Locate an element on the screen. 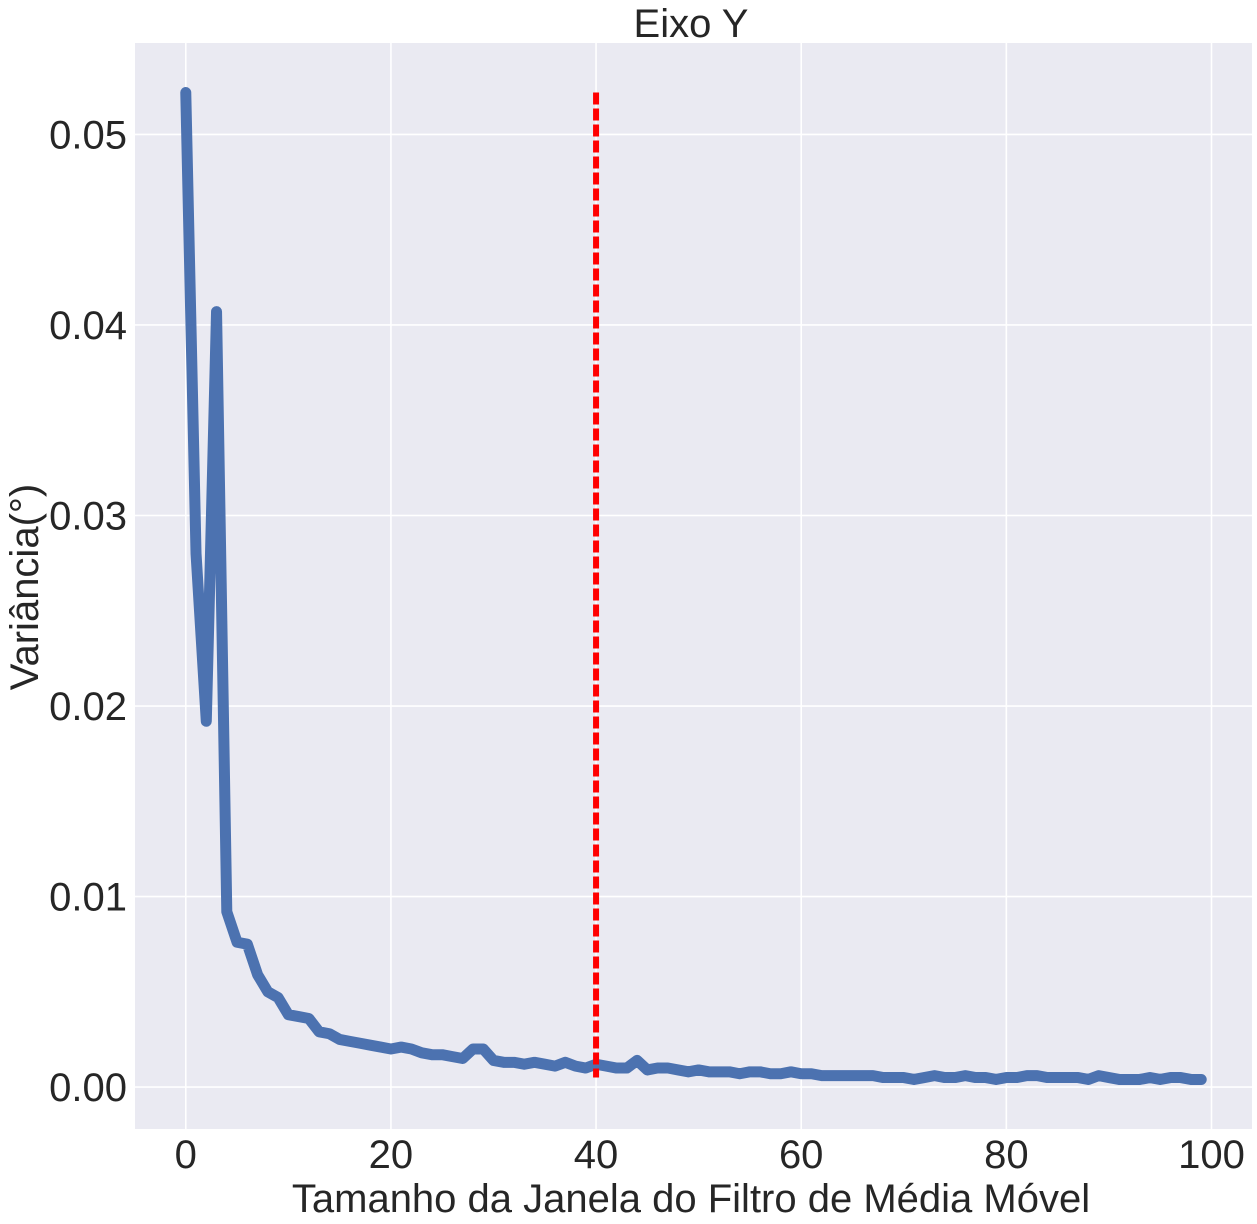 This screenshot has width=1257, height=1224. y-tick-label: 0.05 is located at coordinates (88, 135).